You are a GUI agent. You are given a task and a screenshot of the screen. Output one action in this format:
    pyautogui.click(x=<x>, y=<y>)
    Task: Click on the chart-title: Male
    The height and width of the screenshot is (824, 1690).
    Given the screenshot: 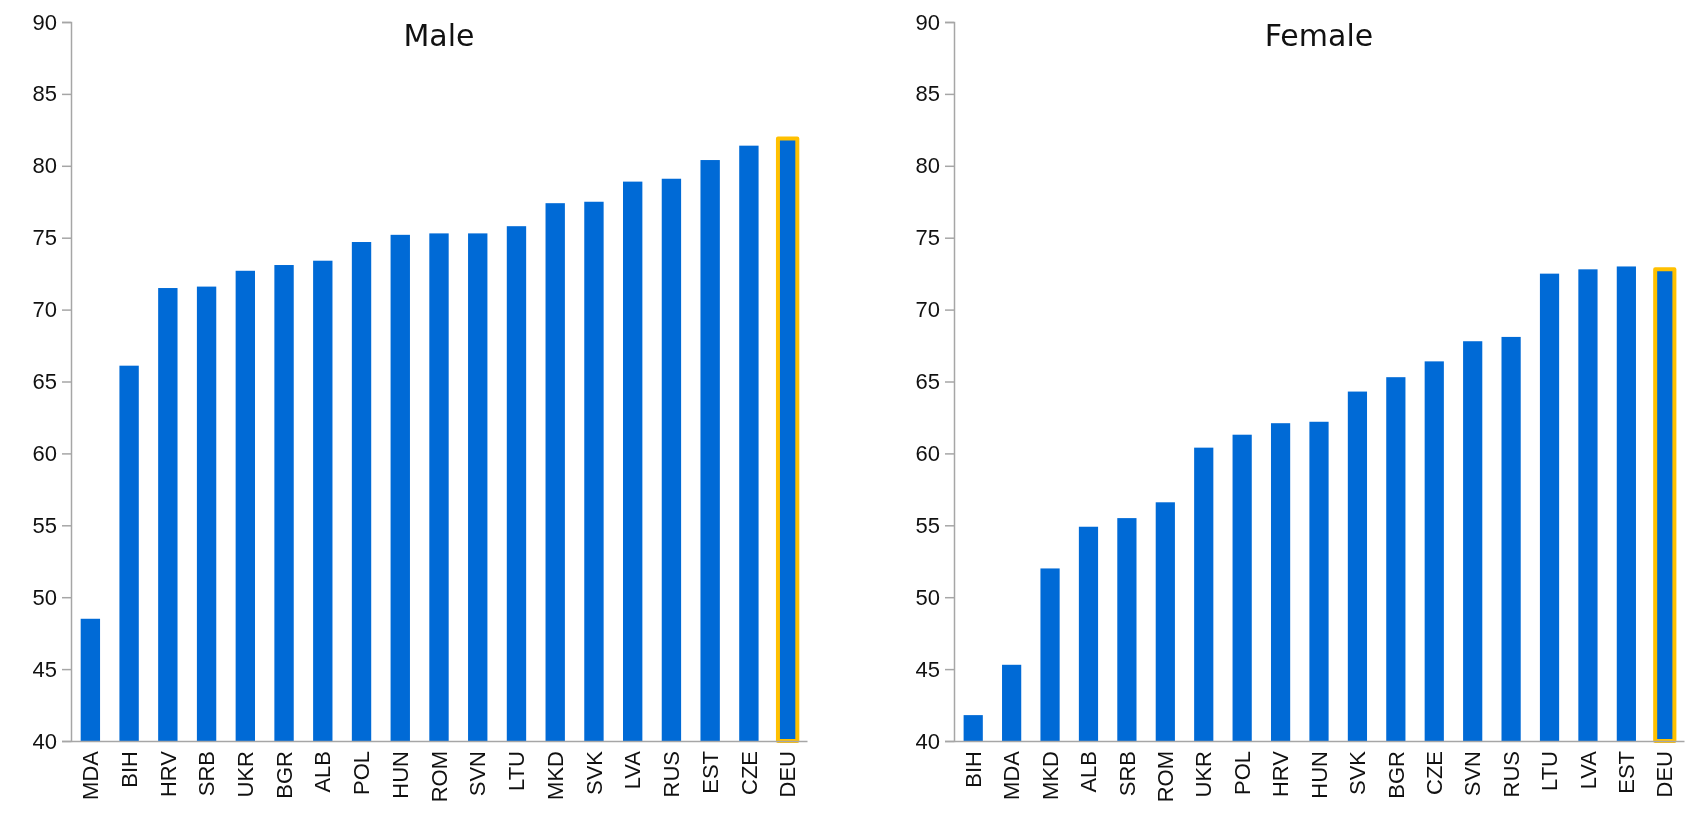 What is the action you would take?
    pyautogui.click(x=439, y=35)
    